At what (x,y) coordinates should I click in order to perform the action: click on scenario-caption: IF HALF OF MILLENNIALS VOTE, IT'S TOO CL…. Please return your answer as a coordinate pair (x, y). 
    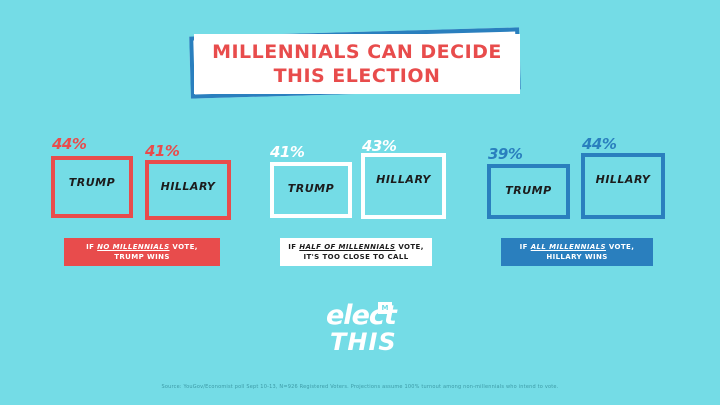
    Looking at the image, I should click on (356, 252).